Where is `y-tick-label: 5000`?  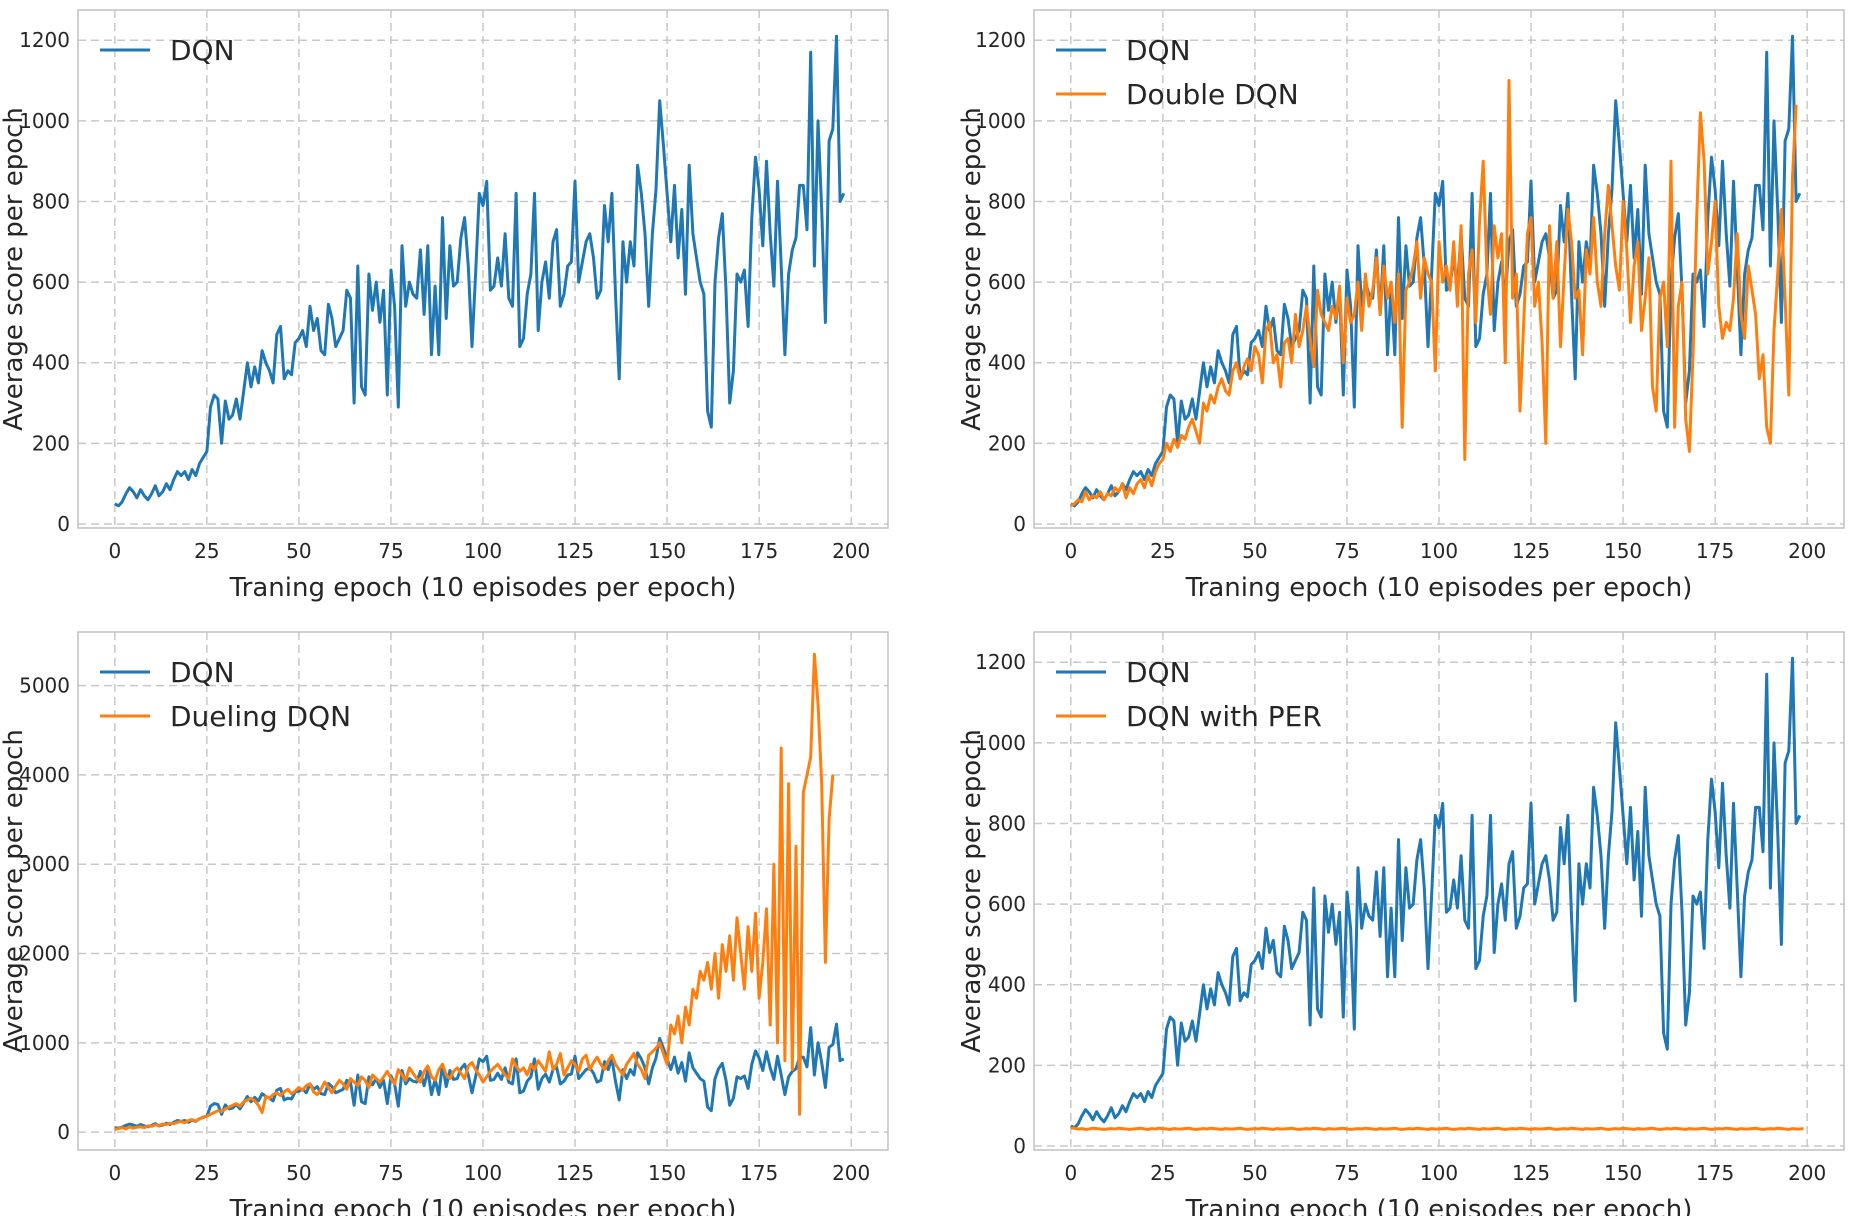
y-tick-label: 5000 is located at coordinates (44, 686).